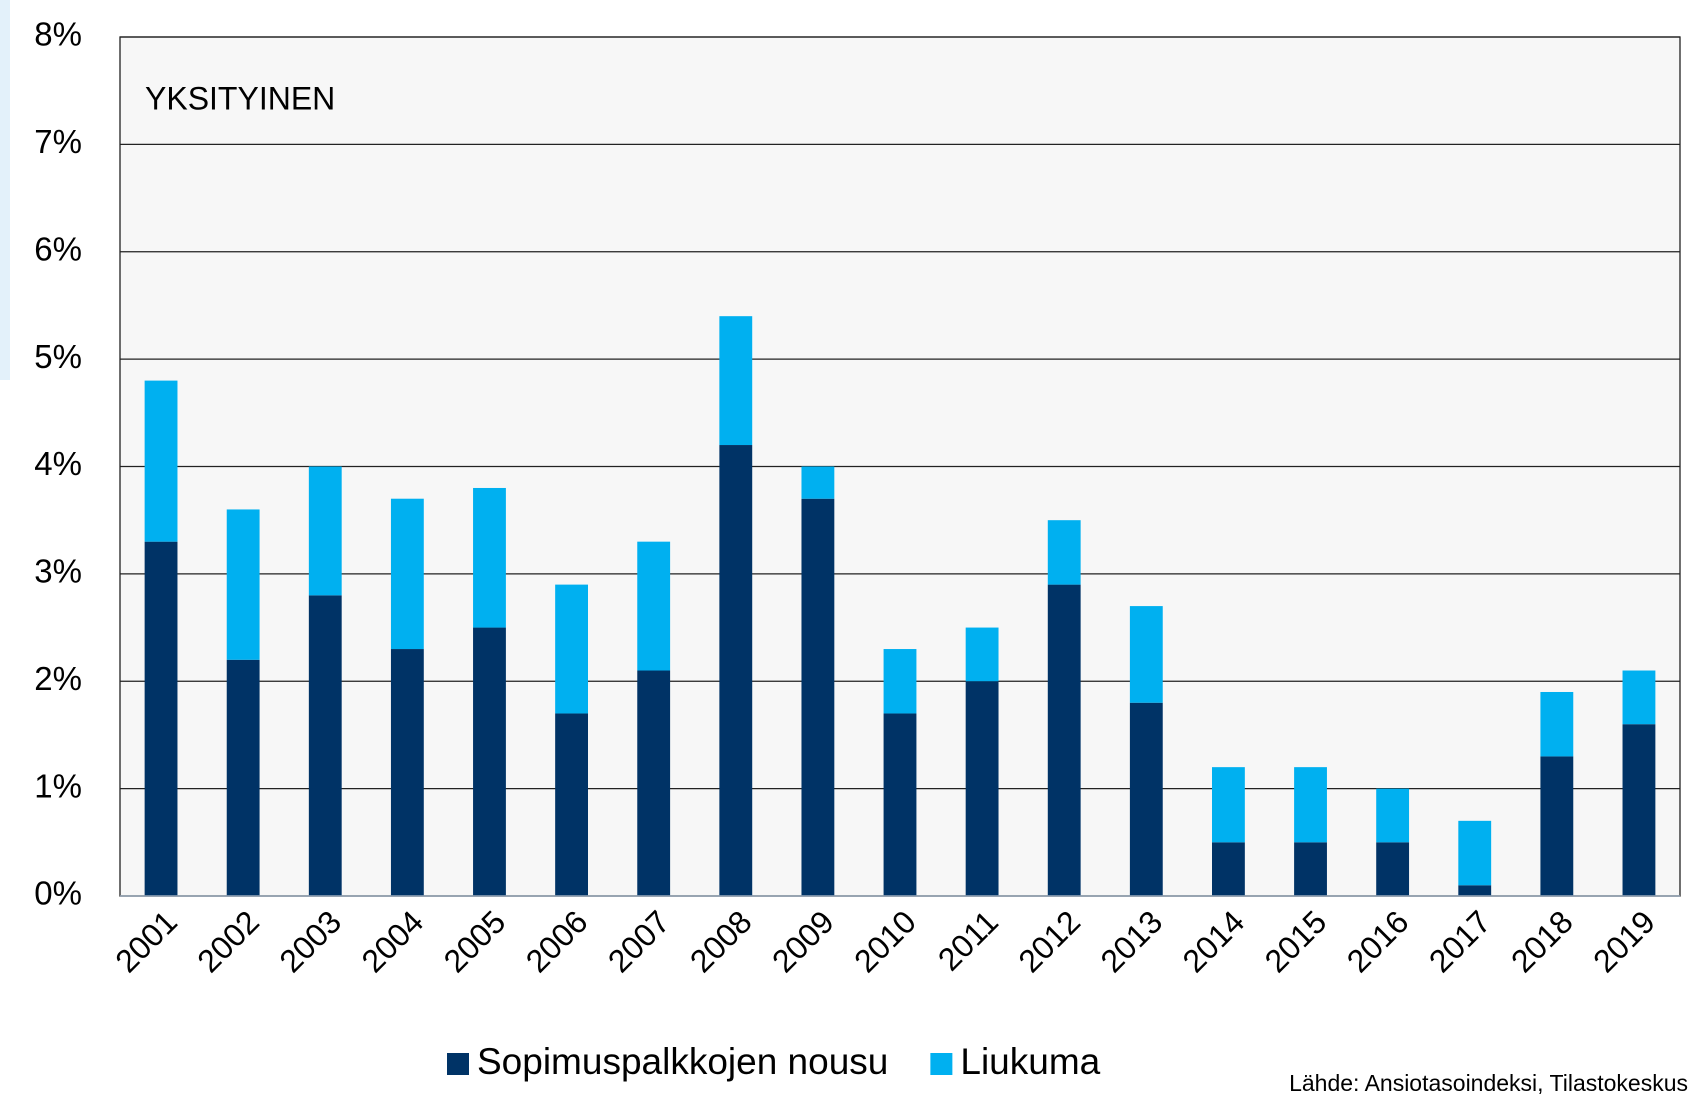 Image resolution: width=1693 pixels, height=1100 pixels. I want to click on y-tick-label: 4%, so click(58, 463).